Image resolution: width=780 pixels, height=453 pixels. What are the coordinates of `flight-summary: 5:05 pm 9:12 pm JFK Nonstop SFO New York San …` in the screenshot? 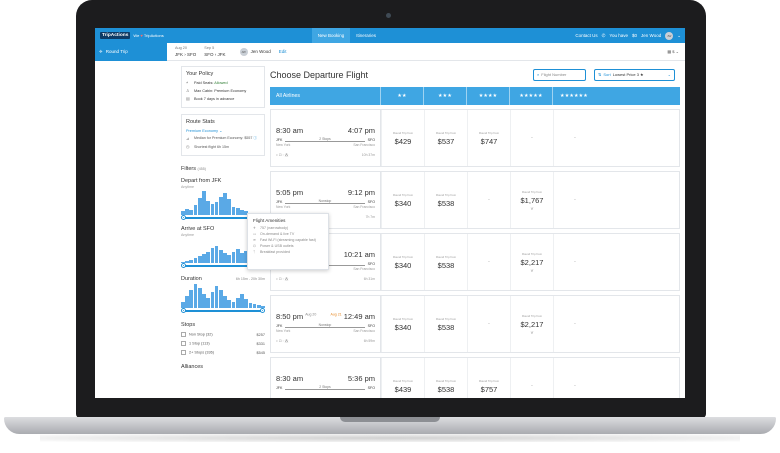 It's located at (326, 200).